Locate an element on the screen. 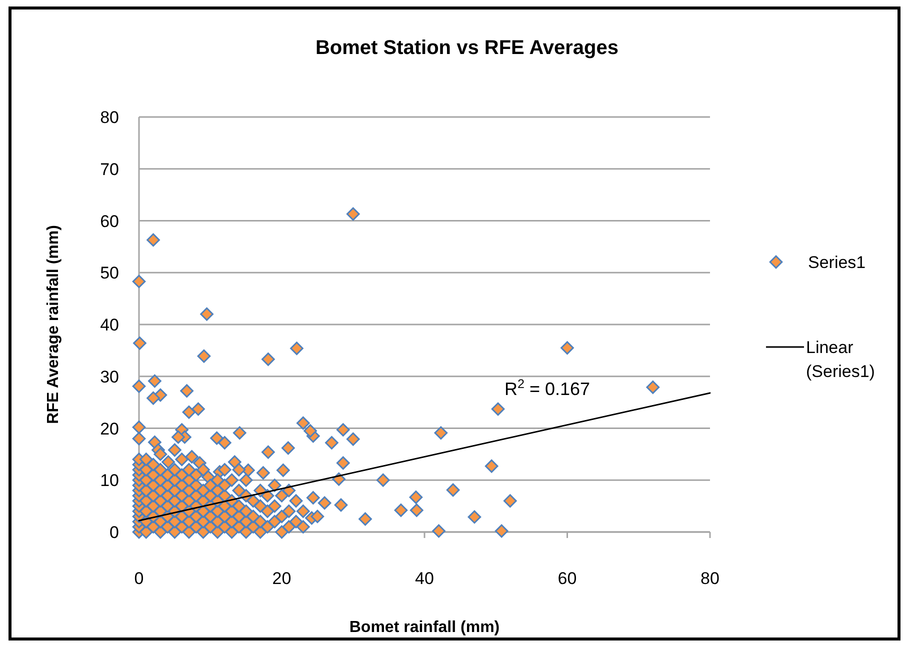 This screenshot has width=909, height=647. legend-label: Linear (Series1) is located at coordinates (840, 359).